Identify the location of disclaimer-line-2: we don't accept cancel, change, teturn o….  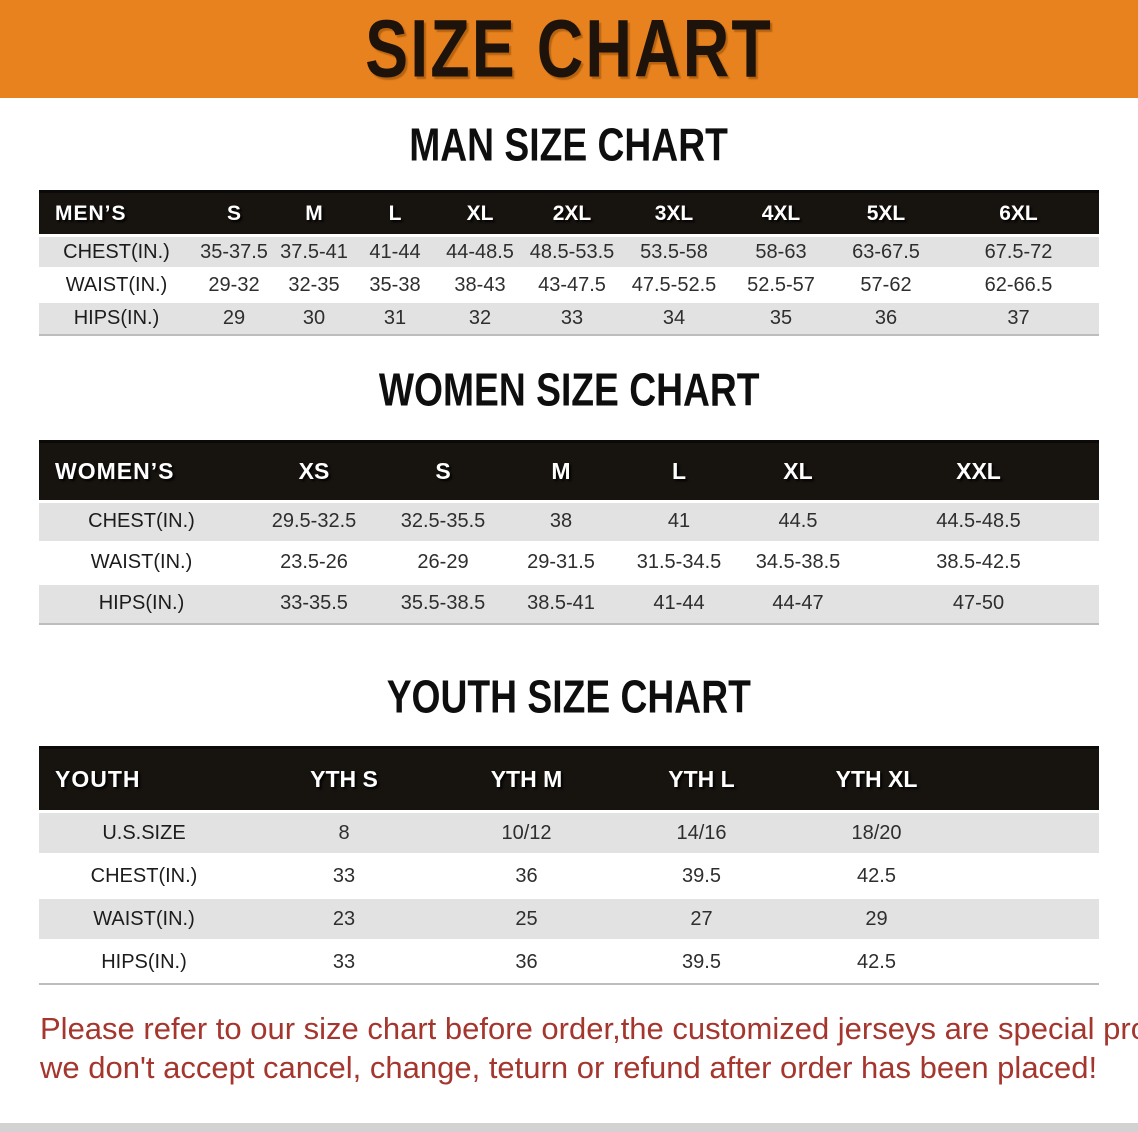
(569, 1067).